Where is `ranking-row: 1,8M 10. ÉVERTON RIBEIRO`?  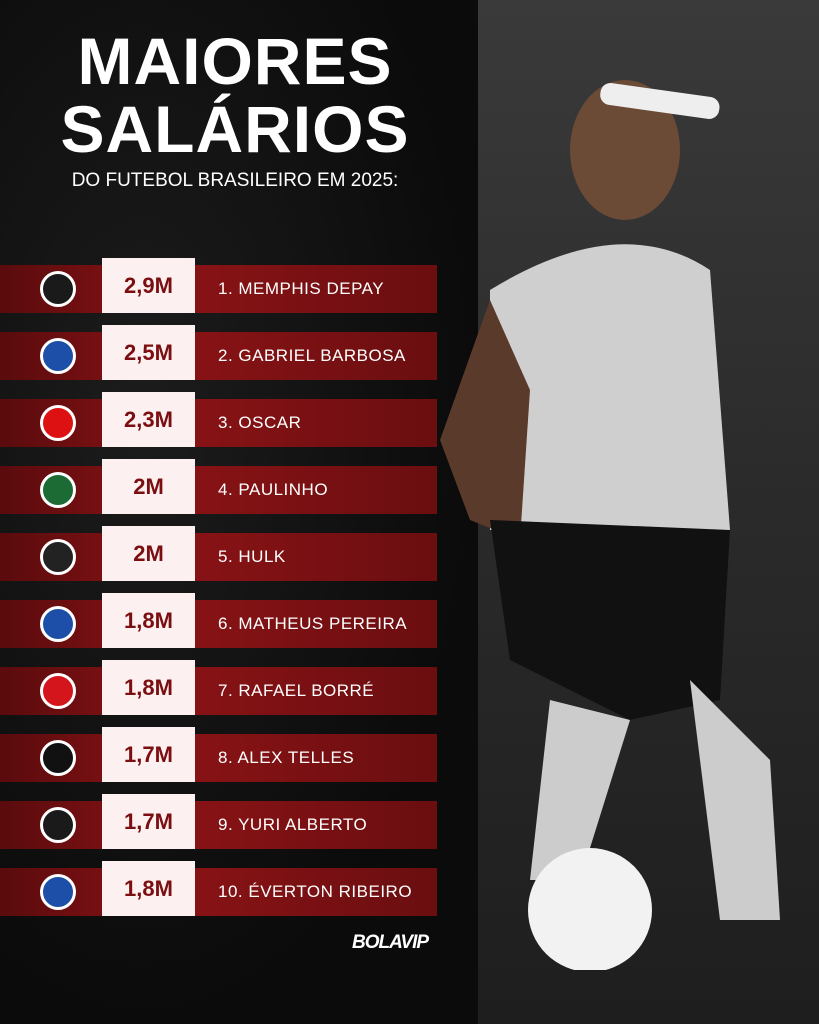
ranking-row: 1,8M 10. ÉVERTON RIBEIRO is located at coordinates (218, 888).